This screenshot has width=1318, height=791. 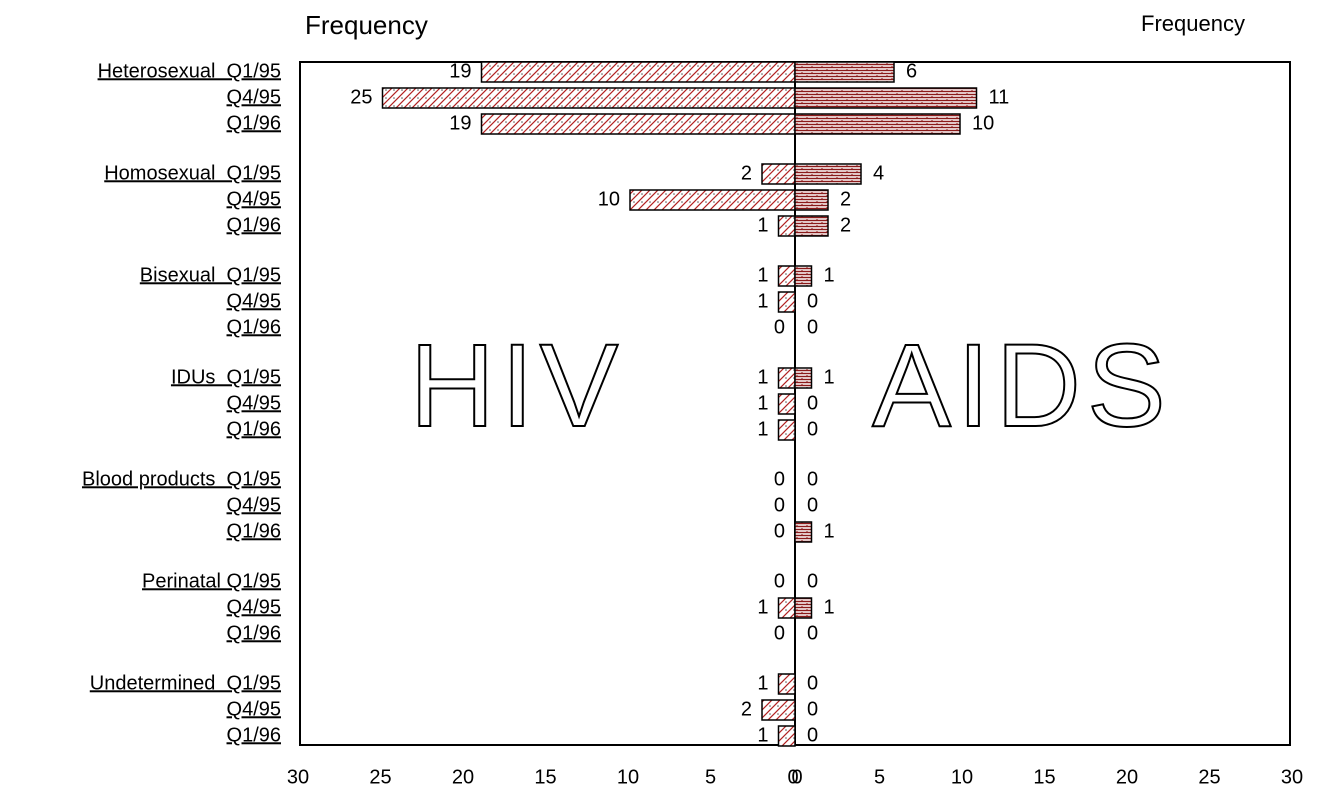 What do you see at coordinates (999, 97) in the screenshot?
I see `value-label: 11` at bounding box center [999, 97].